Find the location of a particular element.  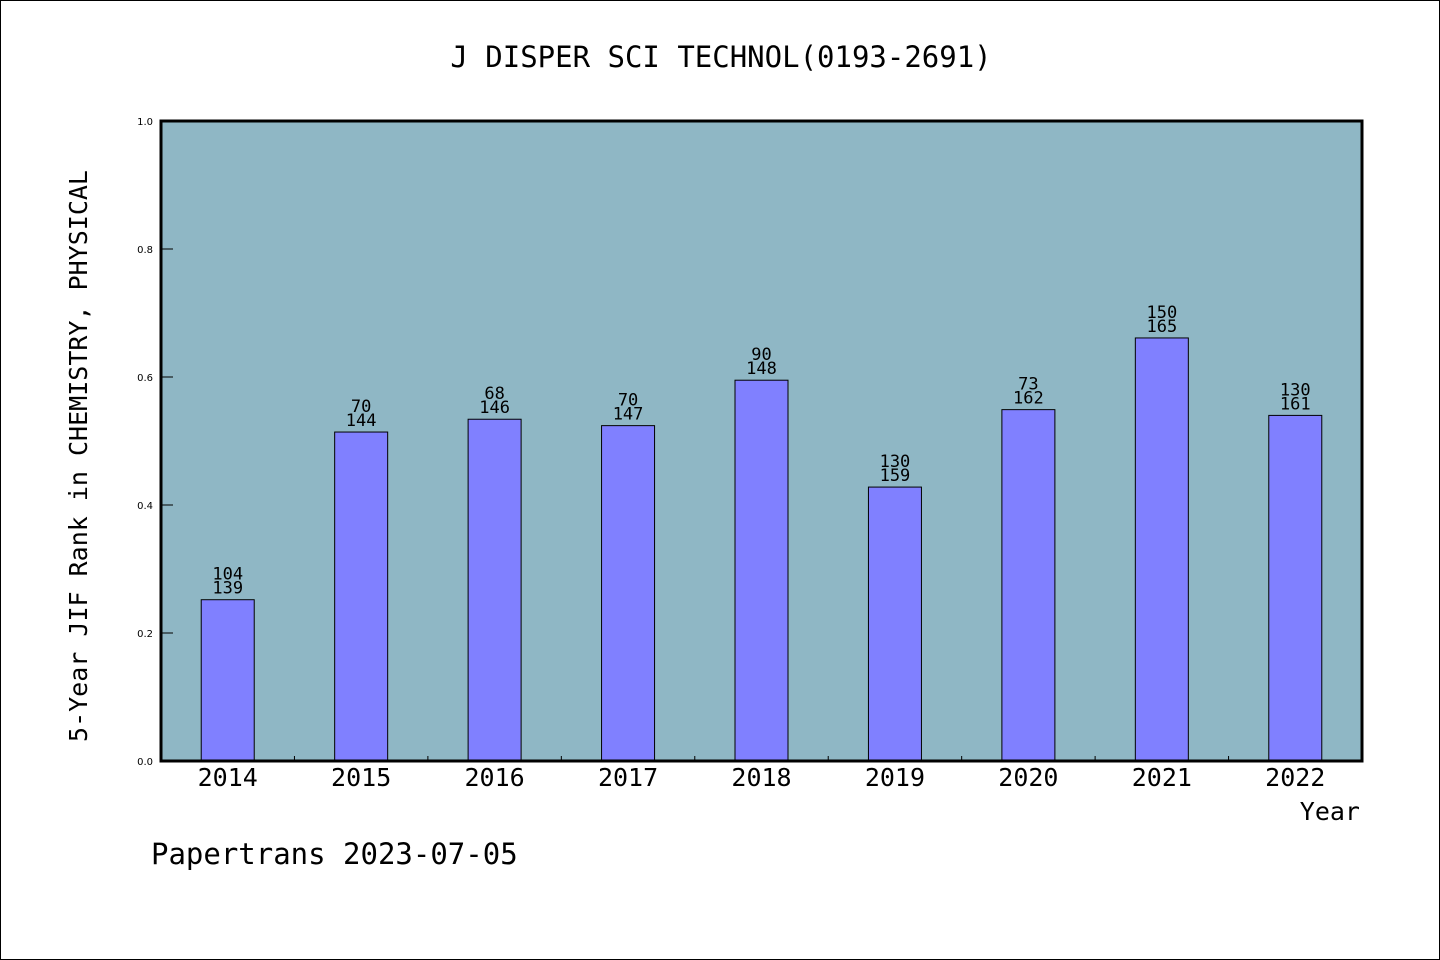

x-axis-ticks: 2014 2015 2016 2017 2018 2019 2020 2021 2022 is located at coordinates (761, 774).